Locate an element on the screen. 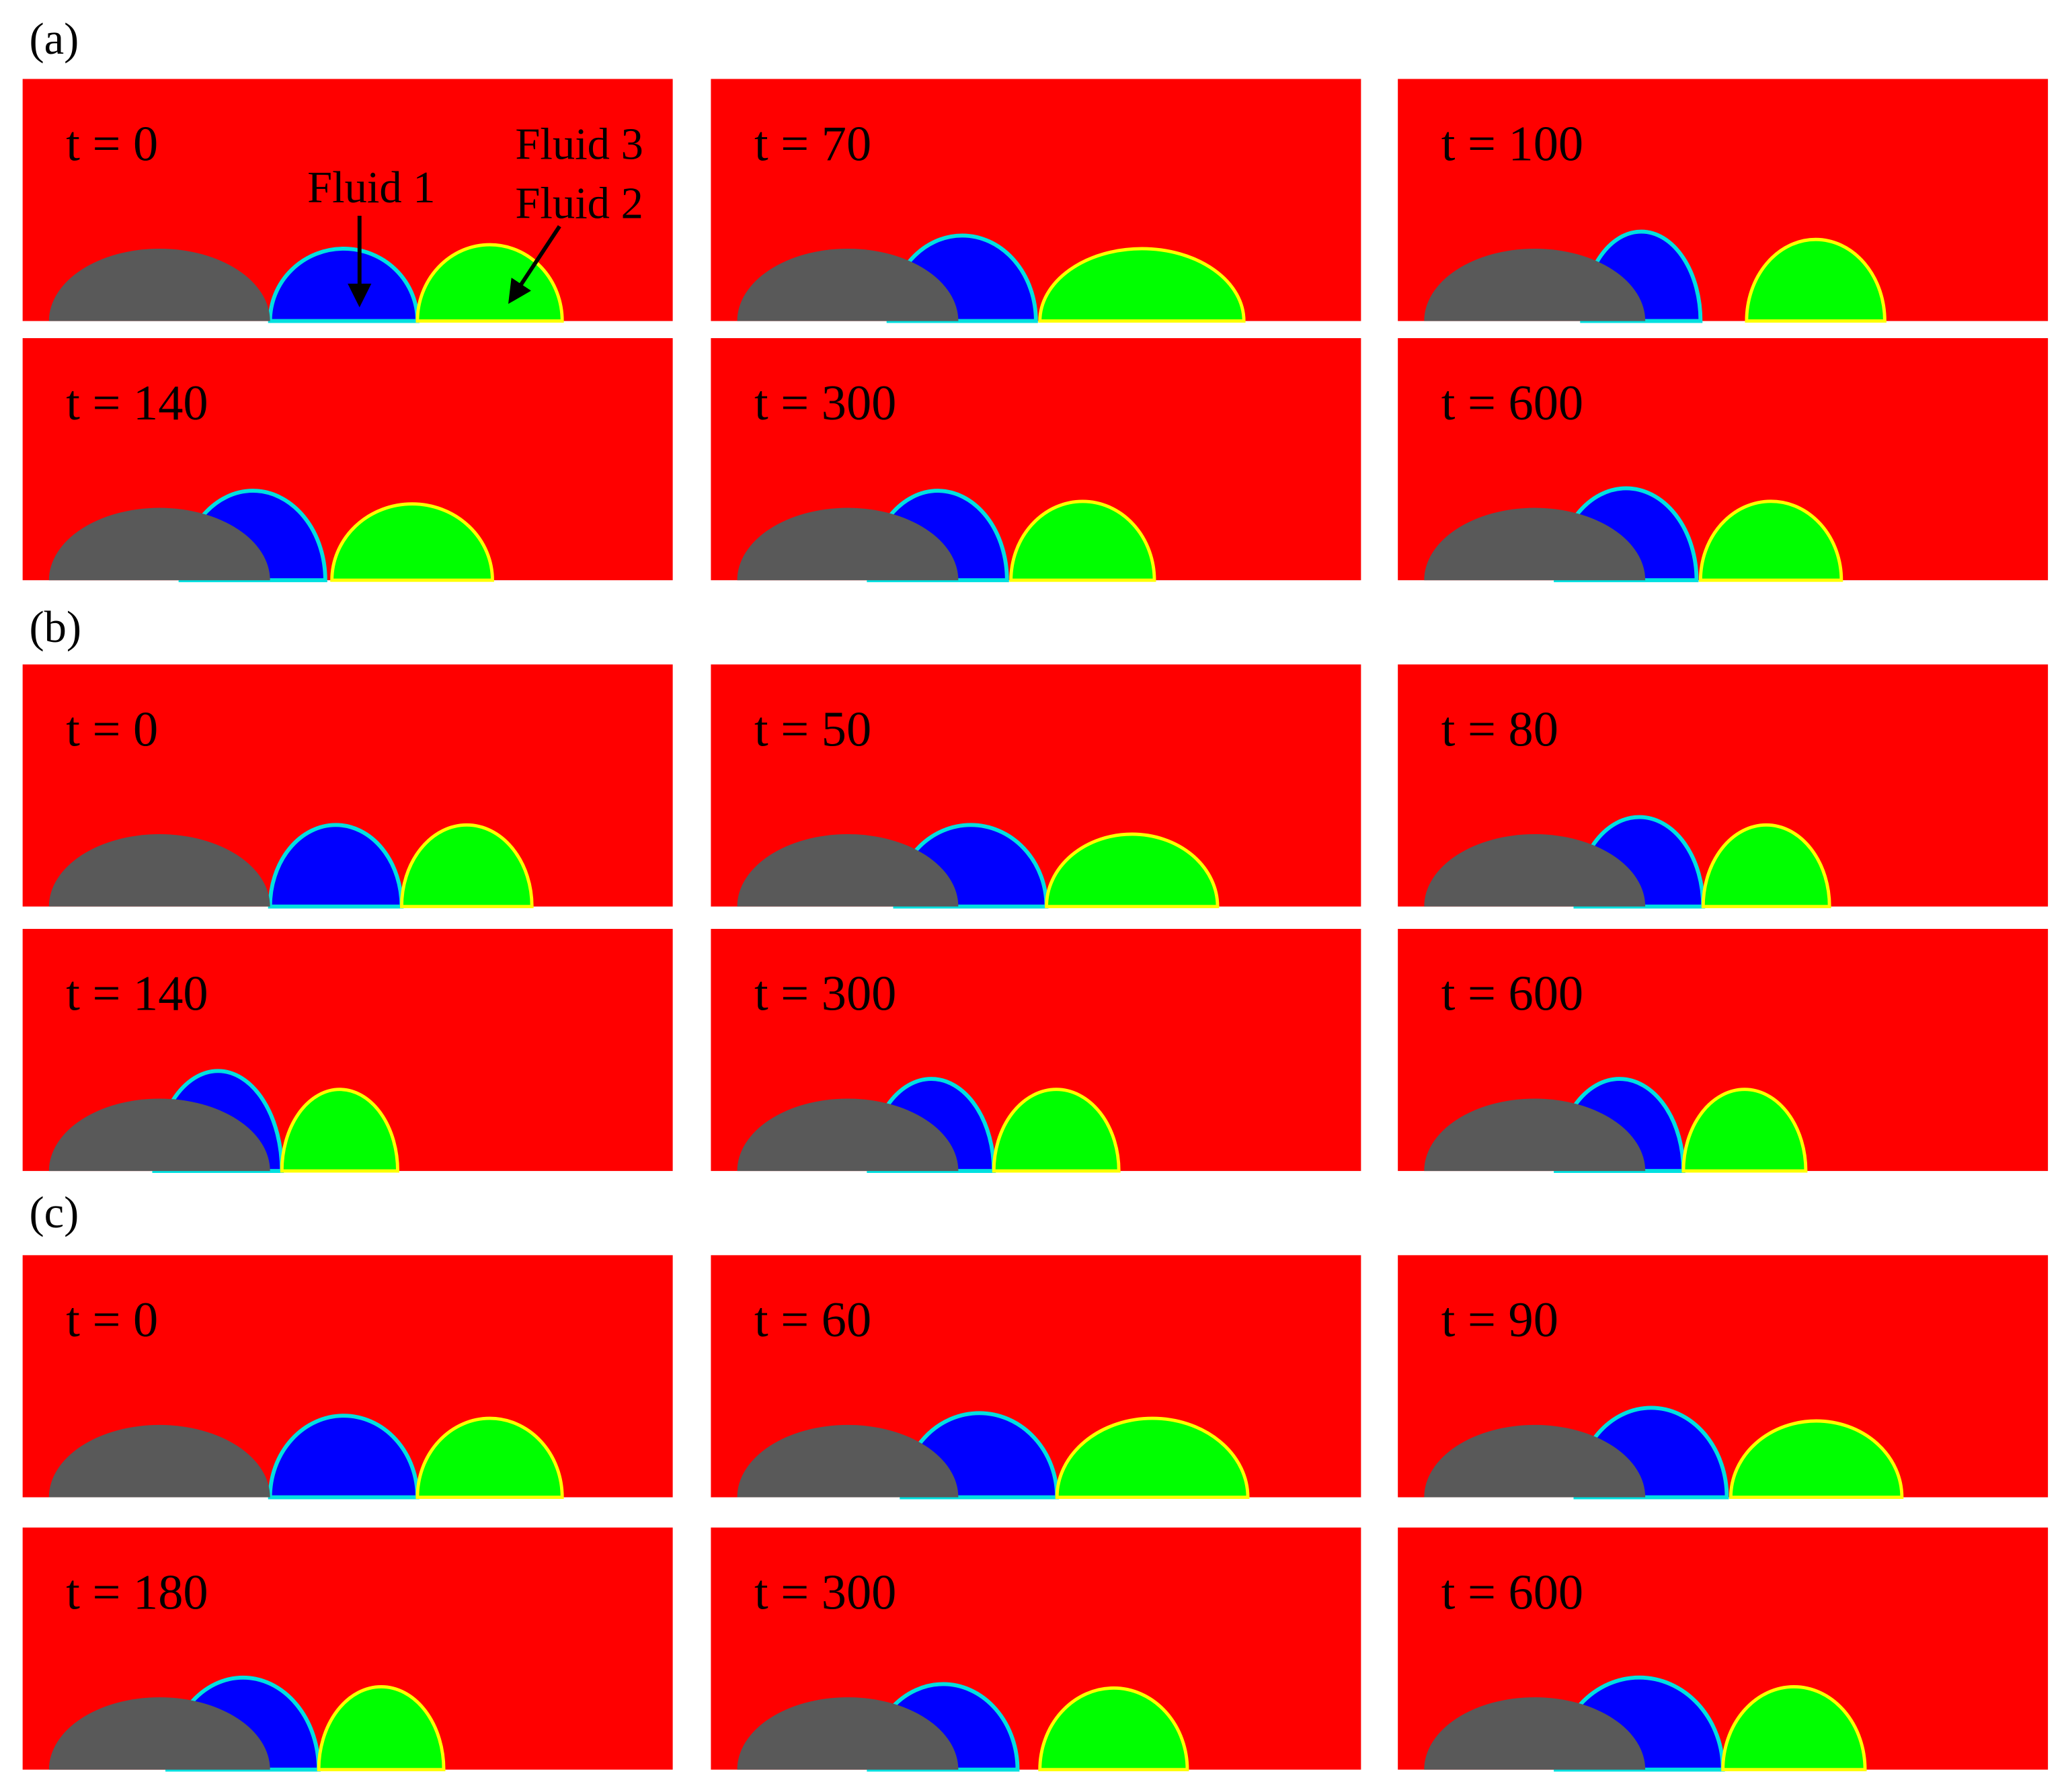 This screenshot has height=1792, width=2064. simulation-panel: t = 70 is located at coordinates (1036, 201).